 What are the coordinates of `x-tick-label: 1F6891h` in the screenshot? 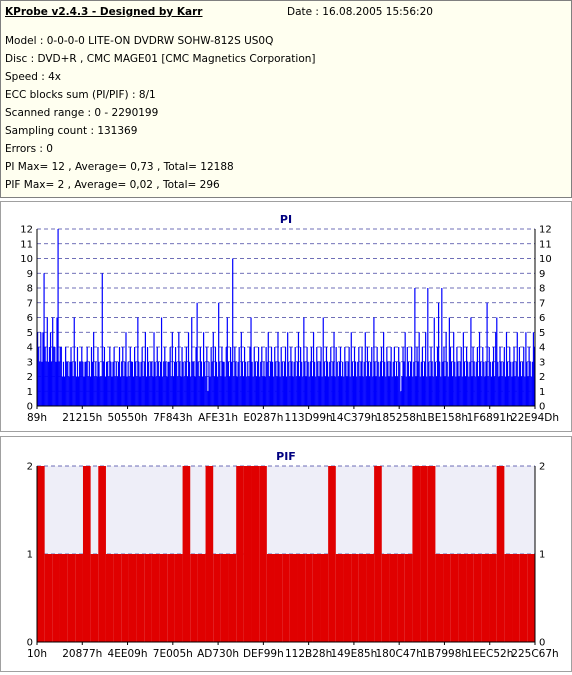 It's located at (490, 418).